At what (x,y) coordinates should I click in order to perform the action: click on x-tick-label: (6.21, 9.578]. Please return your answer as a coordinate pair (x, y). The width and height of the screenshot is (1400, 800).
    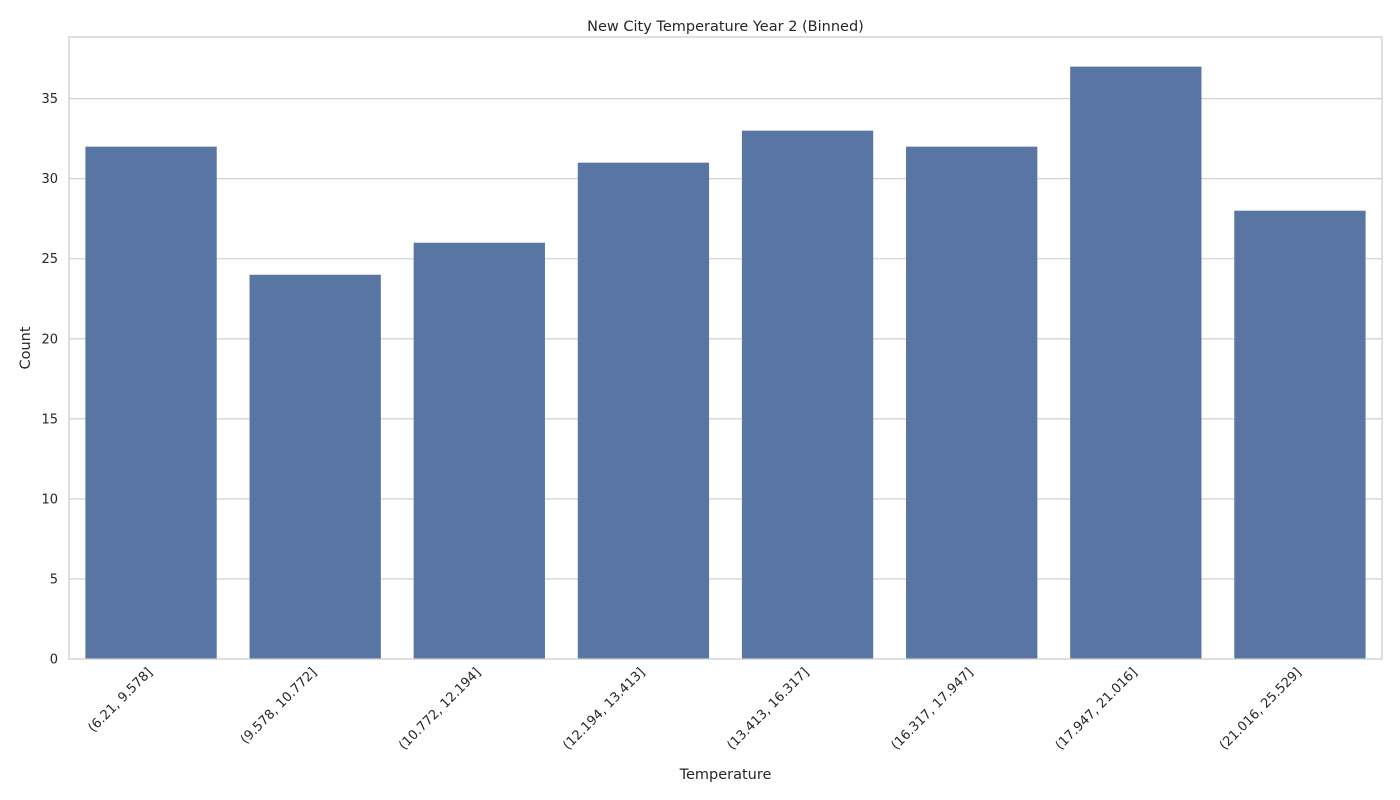
    Looking at the image, I should click on (120, 700).